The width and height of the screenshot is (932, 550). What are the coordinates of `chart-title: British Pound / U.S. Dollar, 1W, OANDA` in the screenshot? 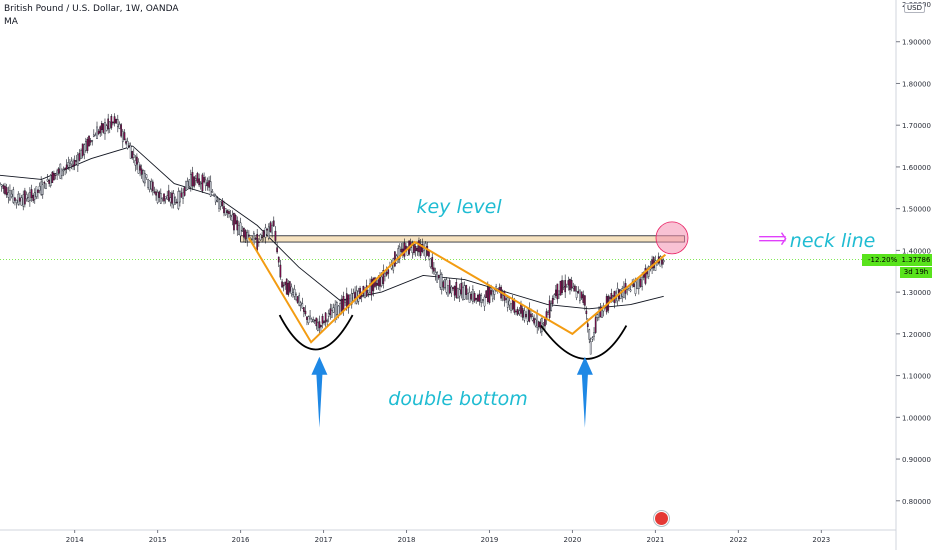 It's located at (91, 9).